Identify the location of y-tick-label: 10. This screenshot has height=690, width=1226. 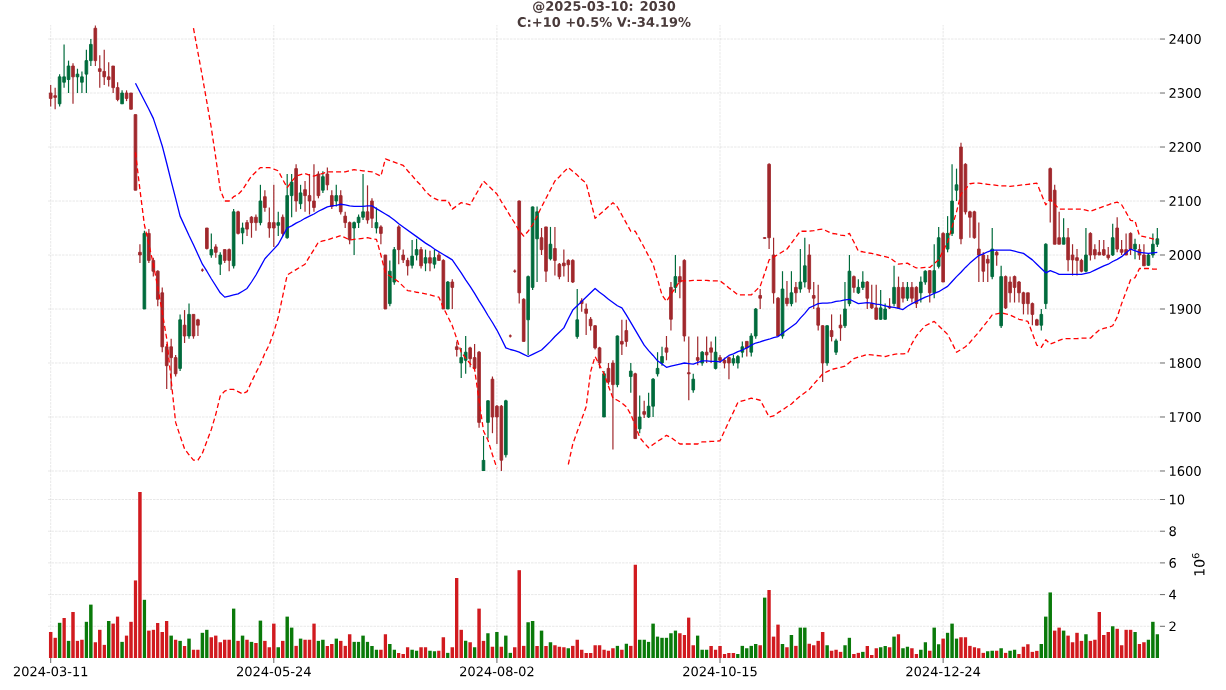
(1177, 499).